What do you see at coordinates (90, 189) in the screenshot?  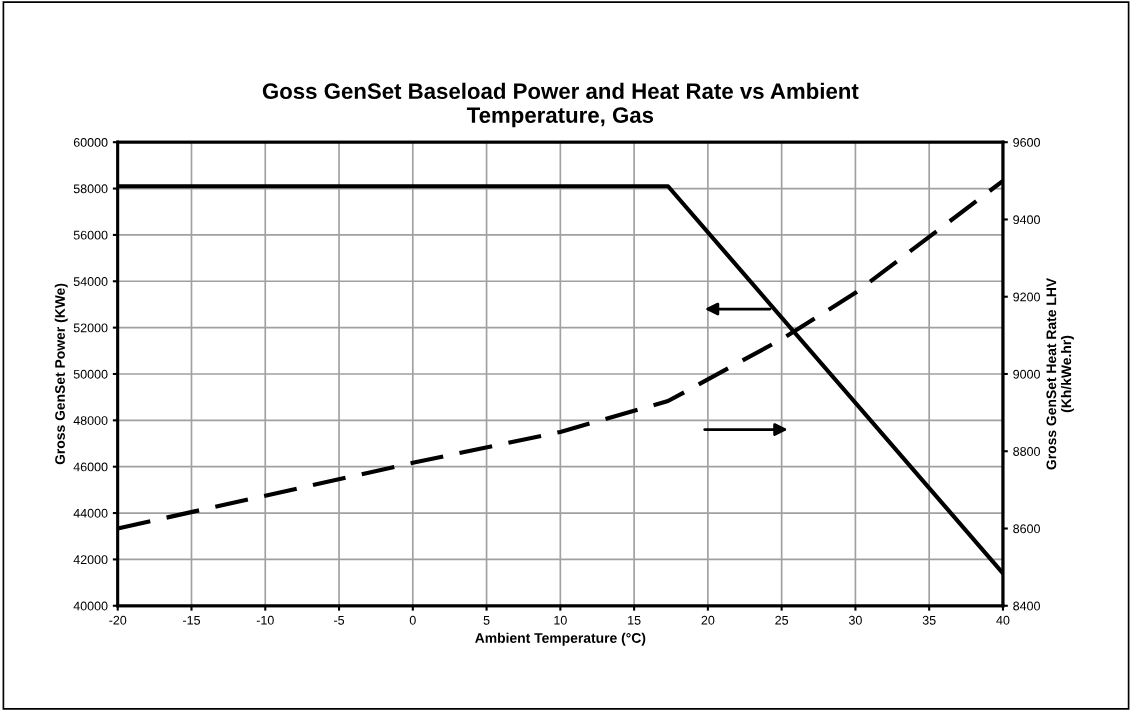 I see `y-tick-label: 58000` at bounding box center [90, 189].